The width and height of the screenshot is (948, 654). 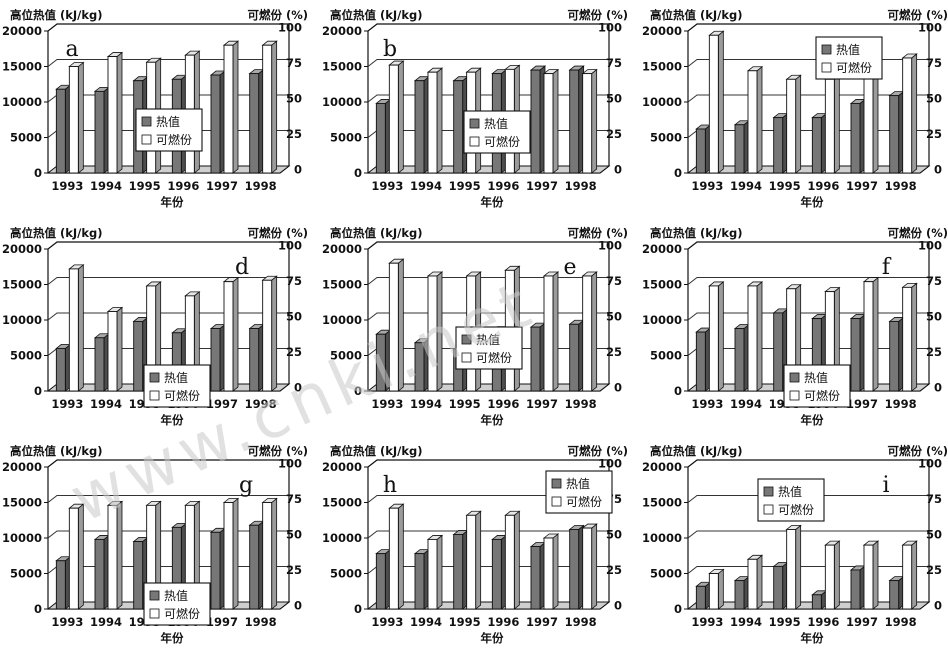 I want to click on panel-letter: g, so click(x=246, y=485).